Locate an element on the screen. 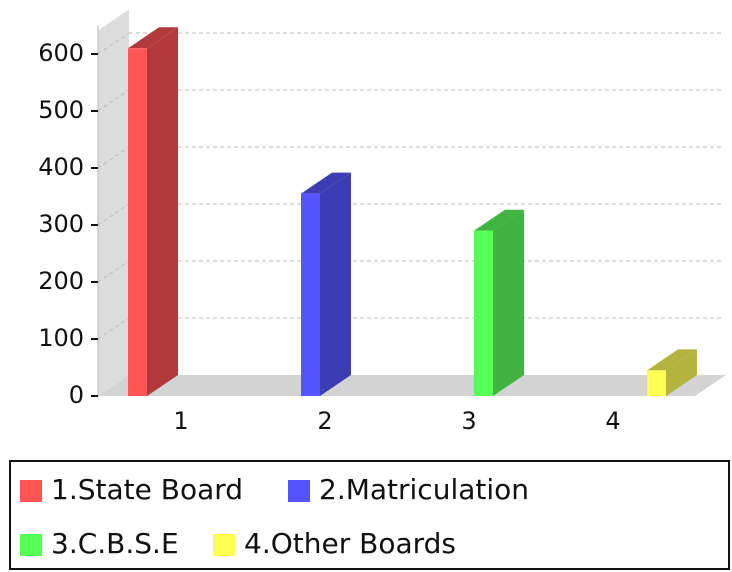  x-tick-label: 1 is located at coordinates (180, 421).